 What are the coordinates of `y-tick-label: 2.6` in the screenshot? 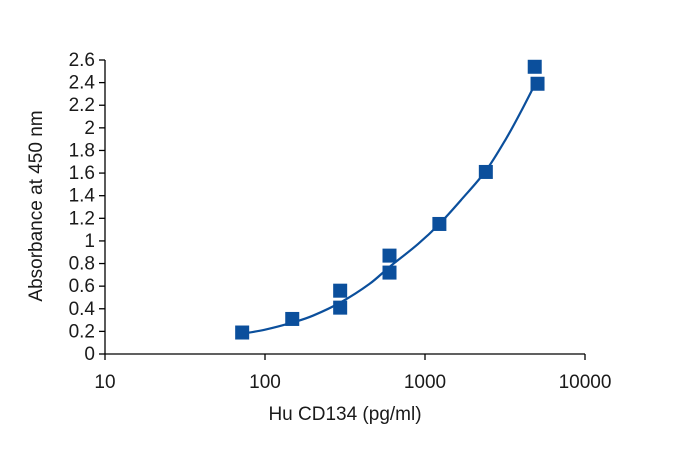 It's located at (82, 60).